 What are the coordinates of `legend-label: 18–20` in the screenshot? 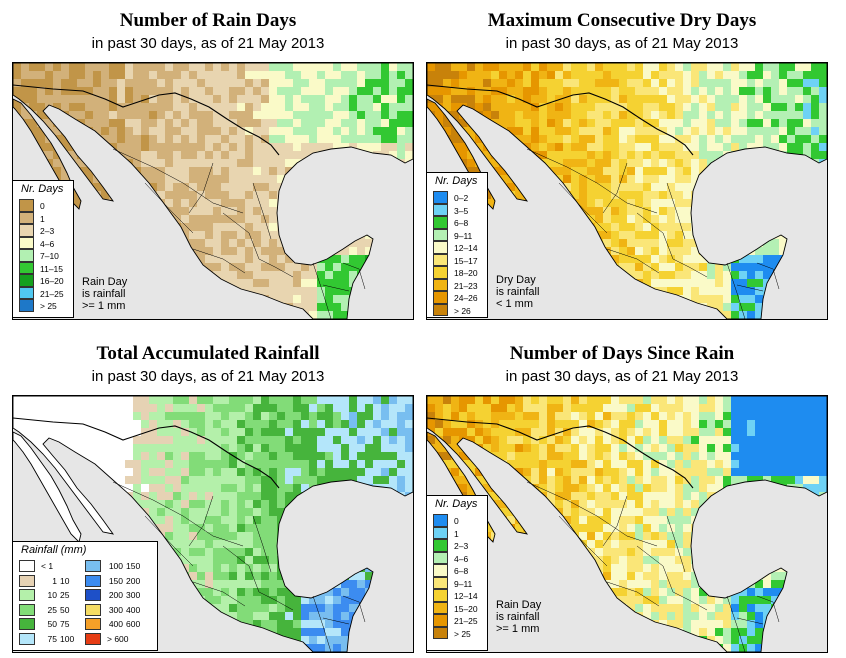 It's located at (466, 273).